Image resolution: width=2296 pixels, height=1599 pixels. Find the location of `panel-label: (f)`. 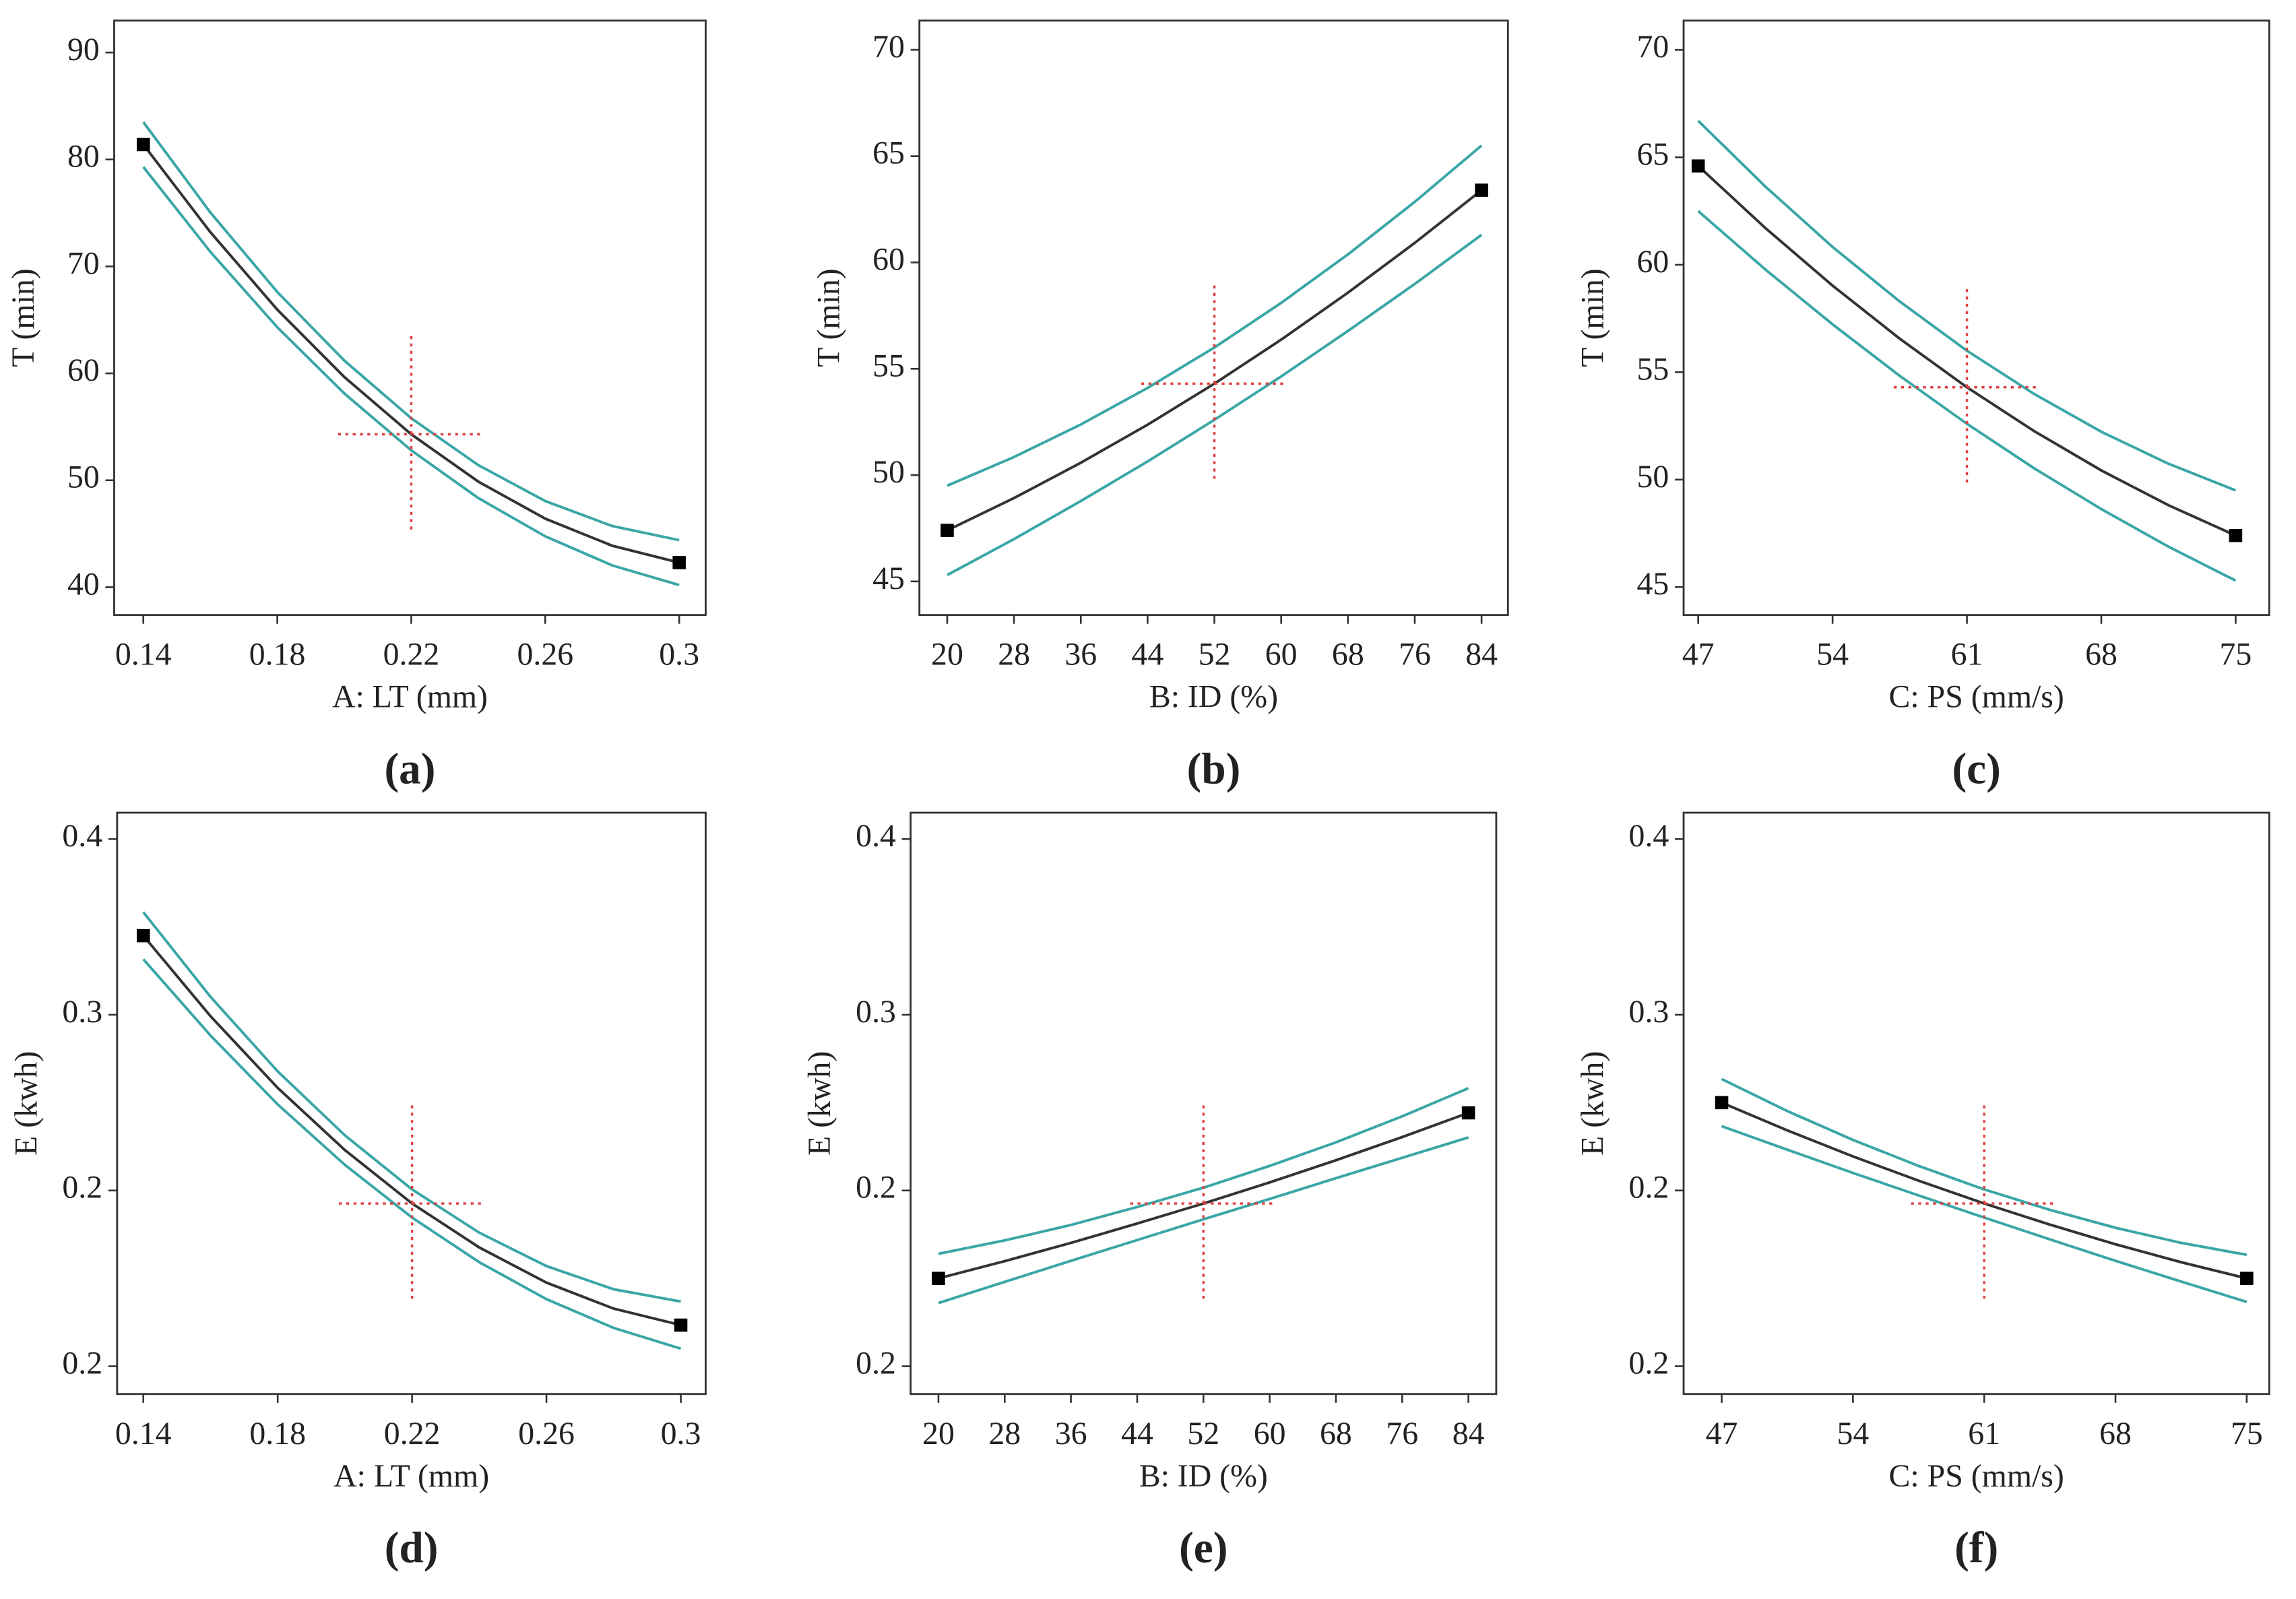

panel-label: (f) is located at coordinates (1976, 1548).